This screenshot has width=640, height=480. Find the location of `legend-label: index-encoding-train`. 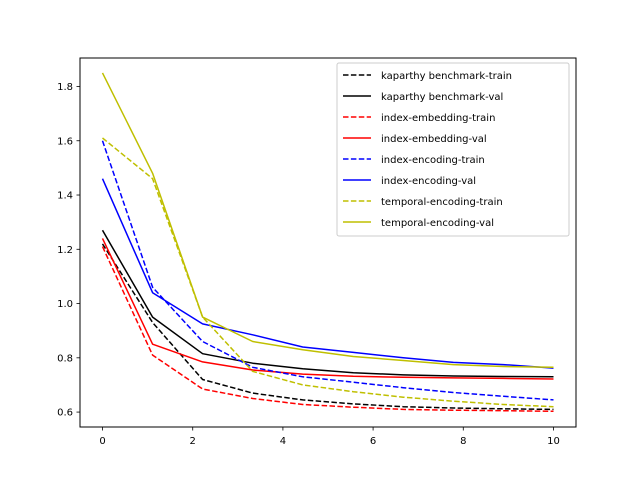

legend-label: index-encoding-train is located at coordinates (433, 160).